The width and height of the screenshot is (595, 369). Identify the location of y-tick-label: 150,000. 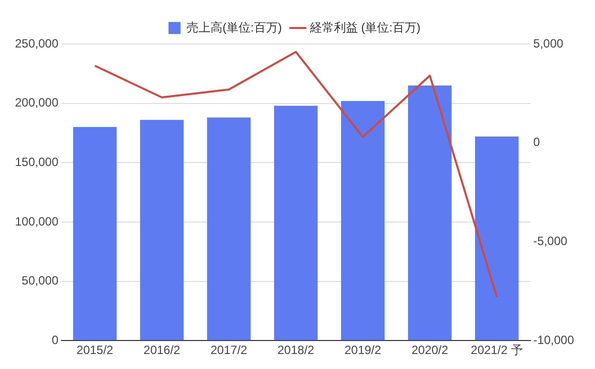
(36, 161).